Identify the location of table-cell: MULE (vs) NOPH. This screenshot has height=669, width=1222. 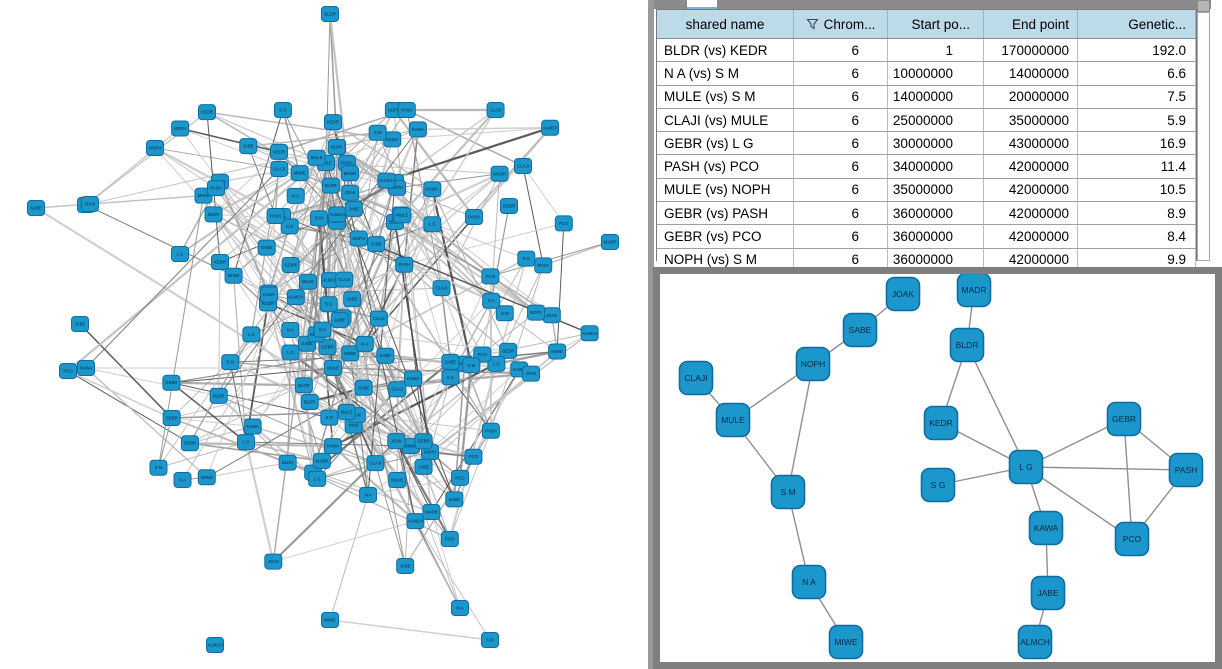
(725, 190).